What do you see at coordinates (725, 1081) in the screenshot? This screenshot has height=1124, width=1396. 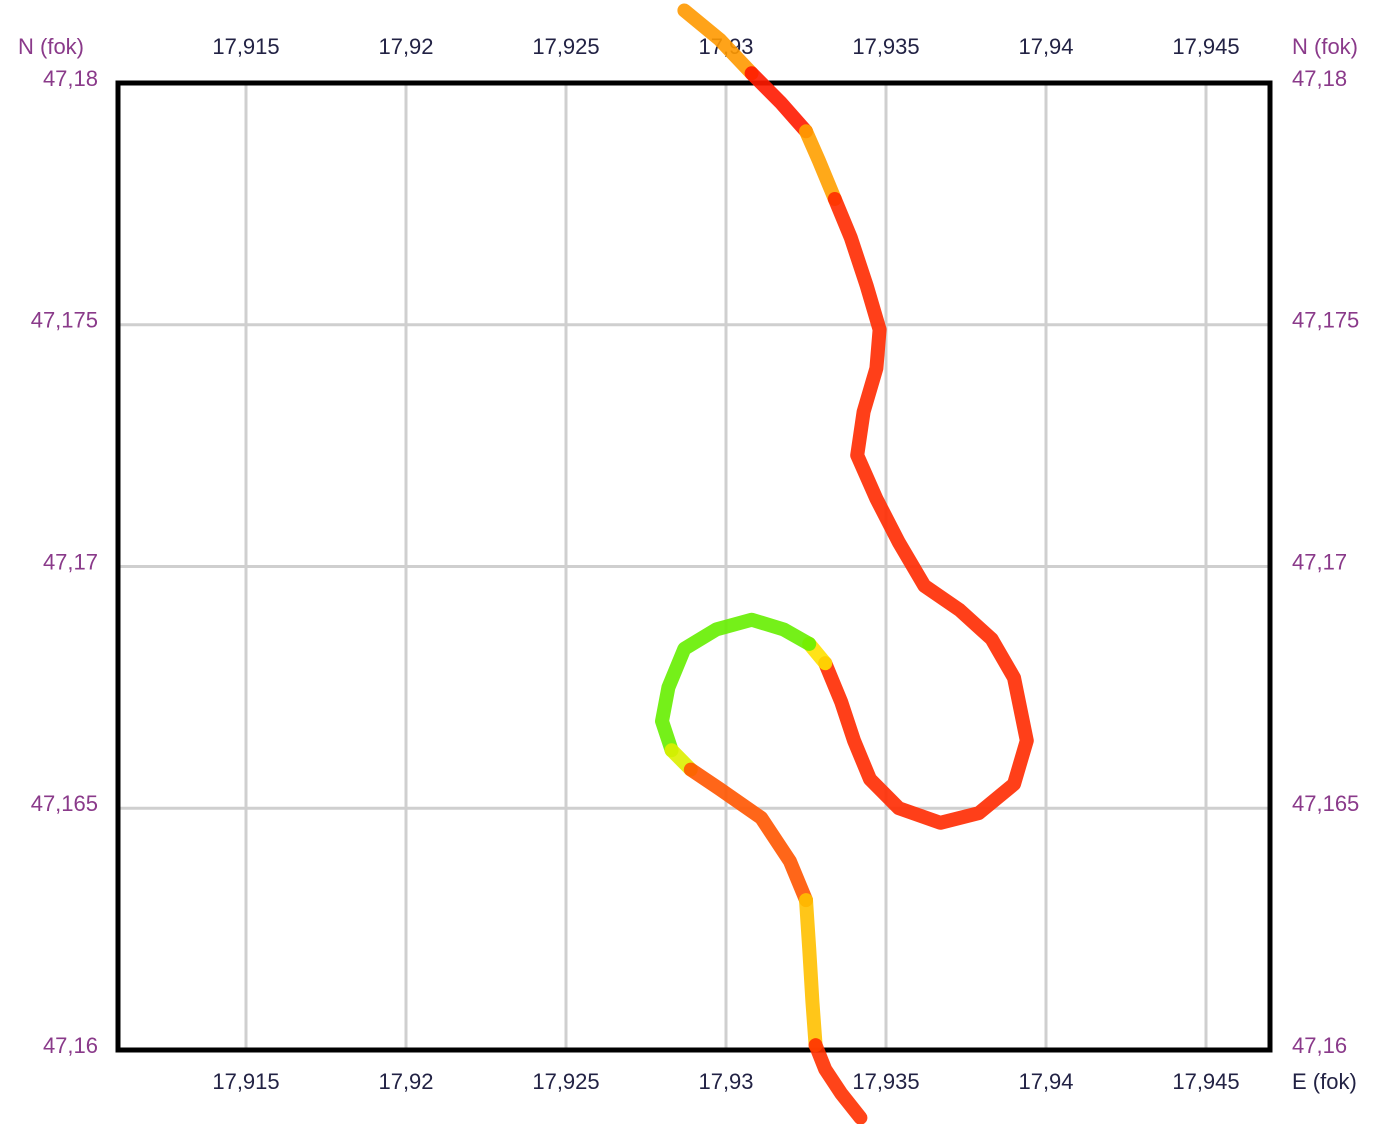 I see `x-tick-label: 17,93` at bounding box center [725, 1081].